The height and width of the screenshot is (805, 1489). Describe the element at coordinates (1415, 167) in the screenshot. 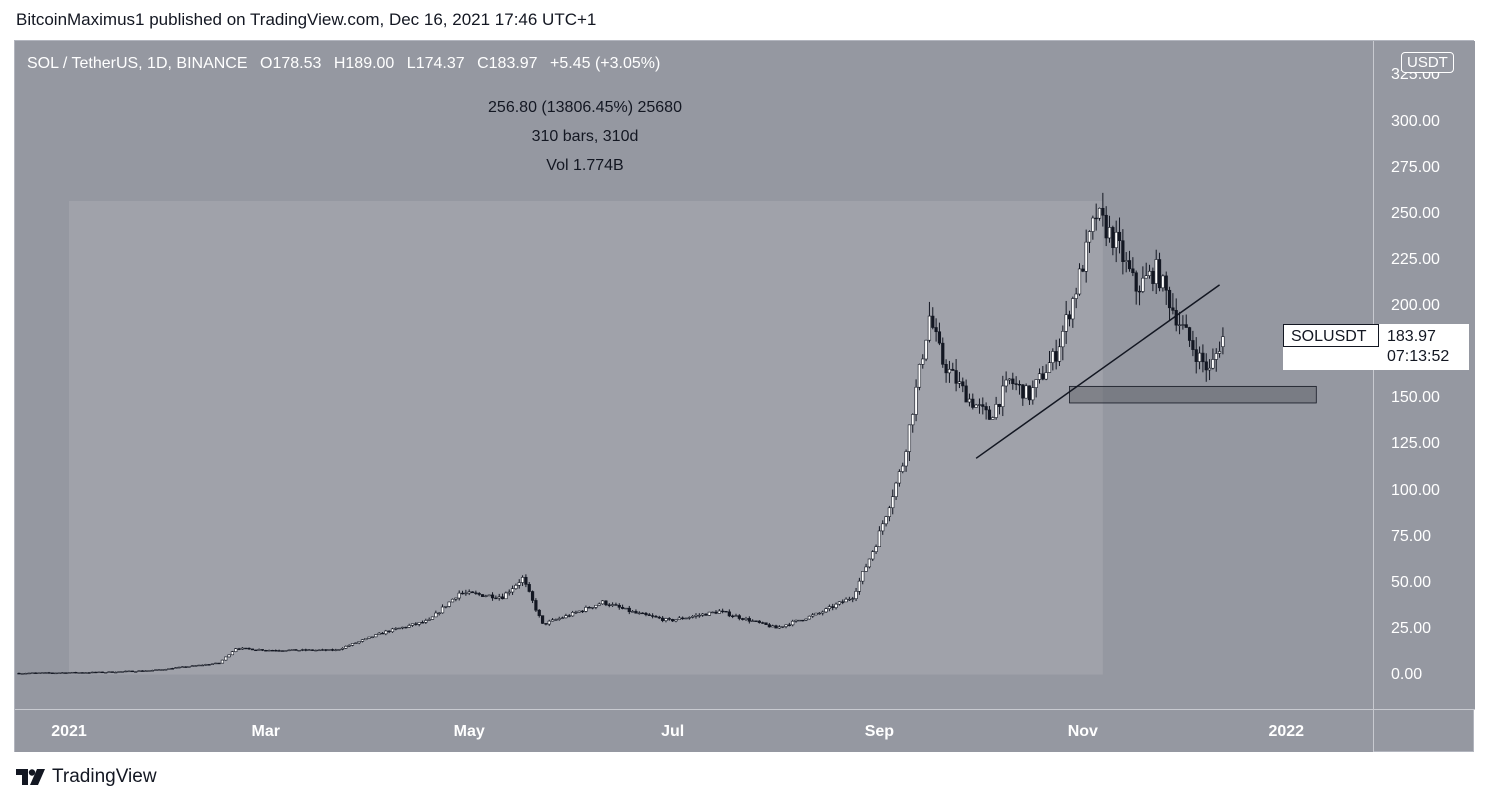

I see `y-tick-label: 275.00` at that location.